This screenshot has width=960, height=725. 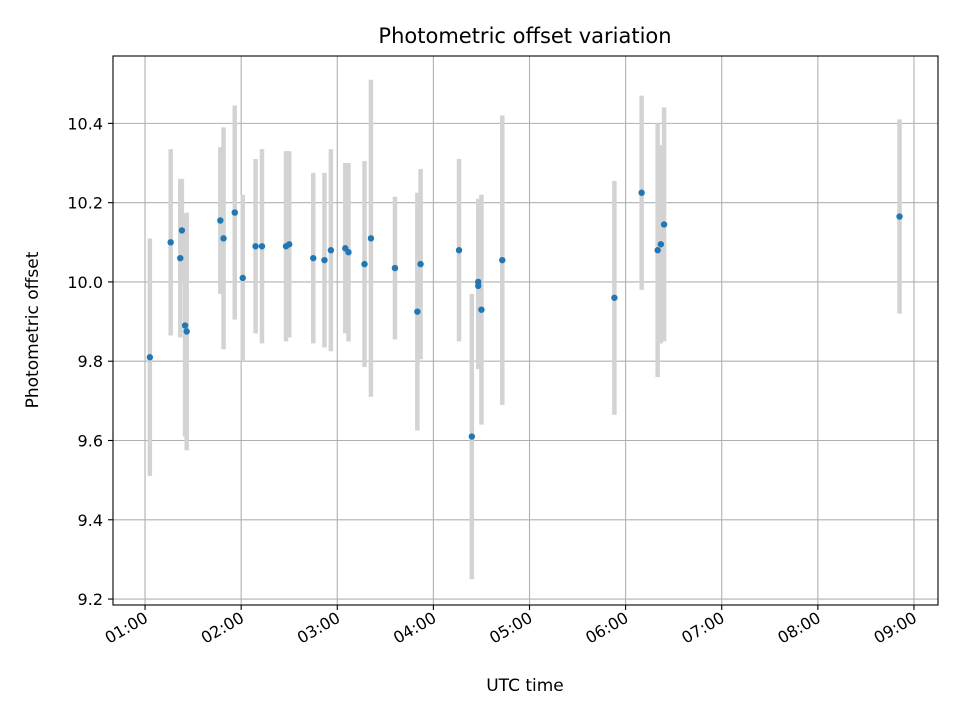 What do you see at coordinates (524, 36) in the screenshot?
I see `chart-title: Photometric offset variation` at bounding box center [524, 36].